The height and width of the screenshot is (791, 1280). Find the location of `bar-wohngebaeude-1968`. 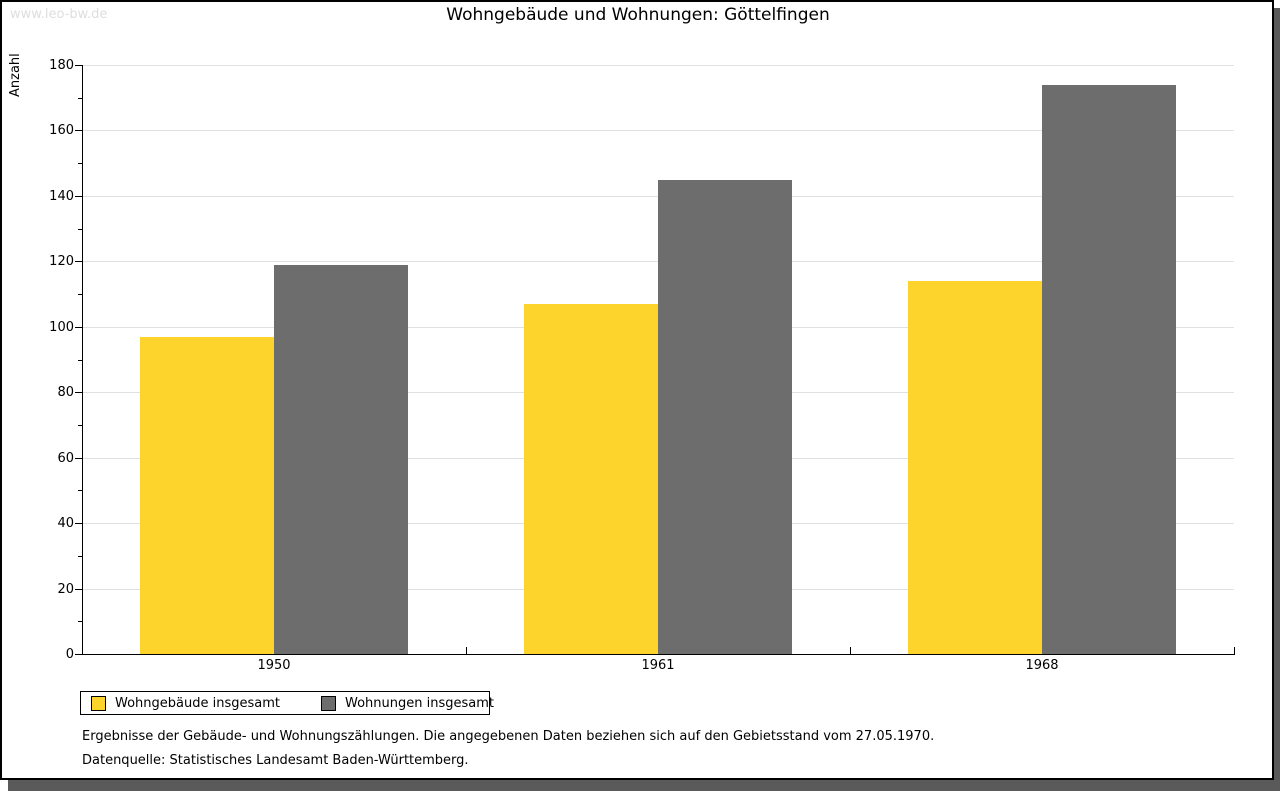

bar-wohngebaeude-1968 is located at coordinates (975, 467).